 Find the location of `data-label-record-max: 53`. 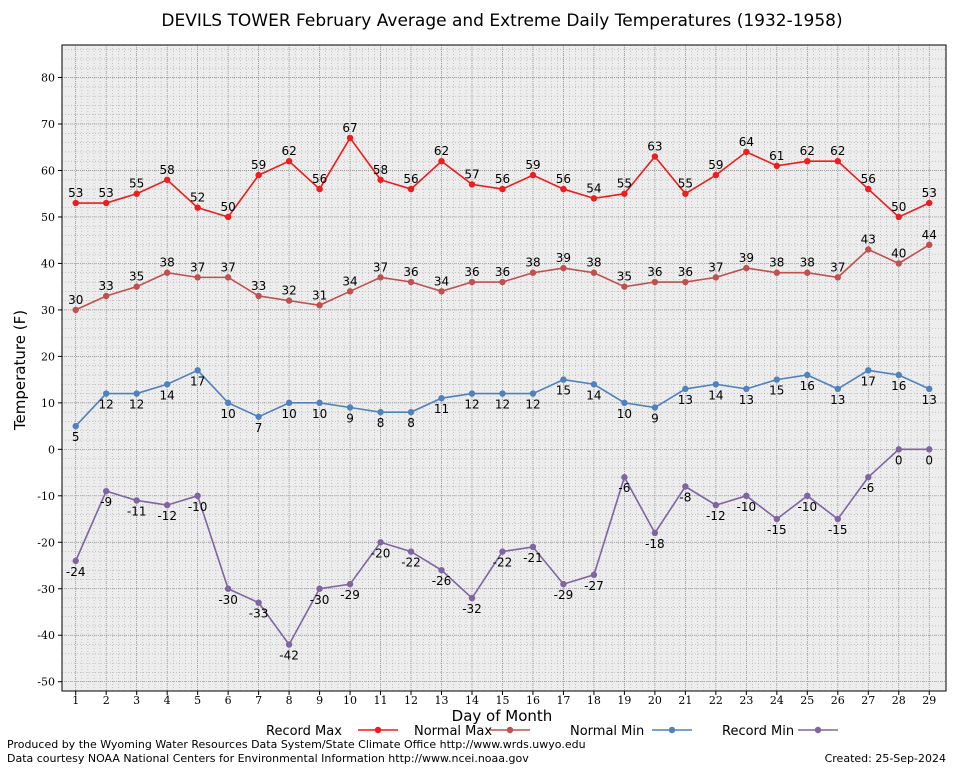

data-label-record-max: 53 is located at coordinates (106, 193).